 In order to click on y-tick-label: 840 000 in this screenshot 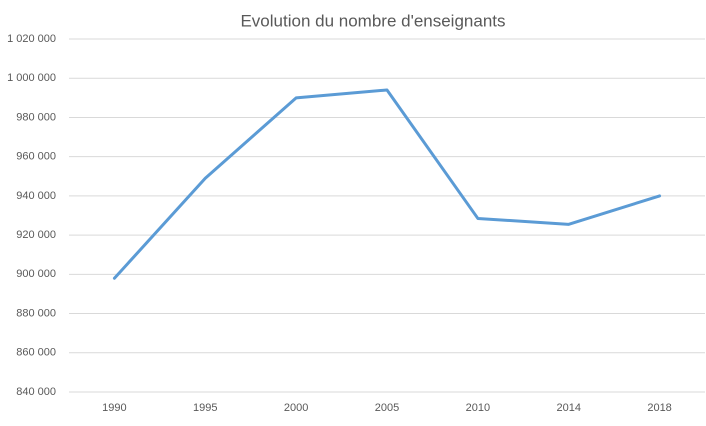, I will do `click(36, 392)`.